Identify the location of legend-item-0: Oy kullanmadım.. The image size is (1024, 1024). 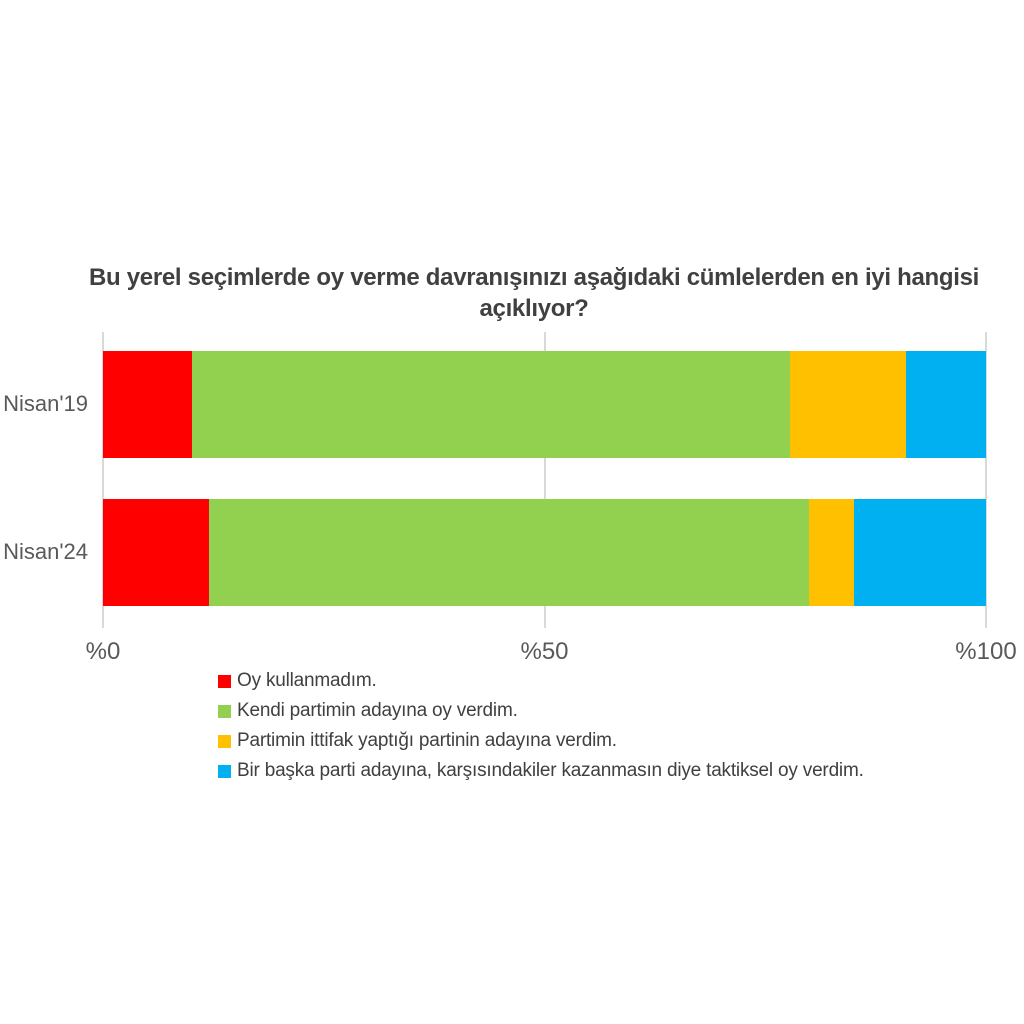
(541, 681).